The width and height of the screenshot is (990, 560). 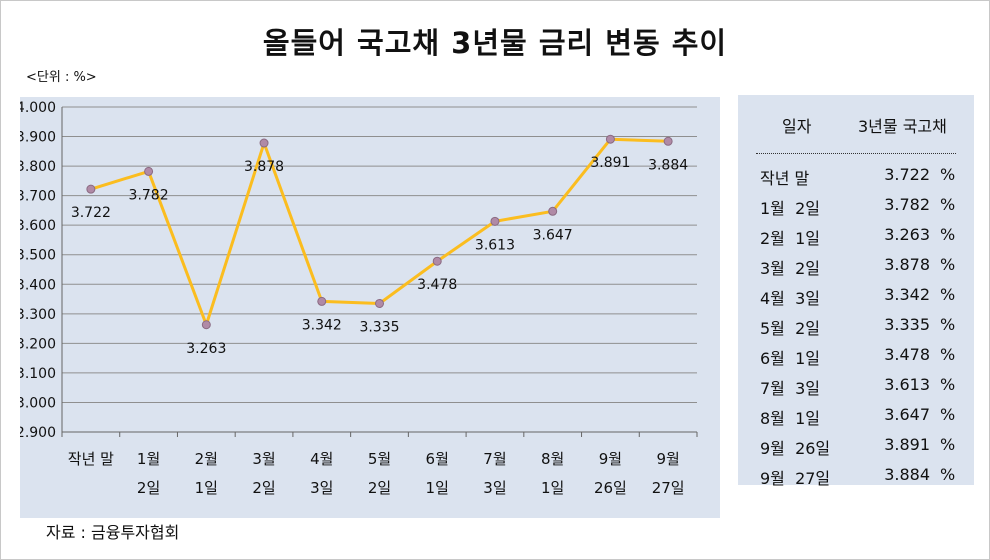 What do you see at coordinates (38, 197) in the screenshot?
I see `y-tick-label: 3.700` at bounding box center [38, 197].